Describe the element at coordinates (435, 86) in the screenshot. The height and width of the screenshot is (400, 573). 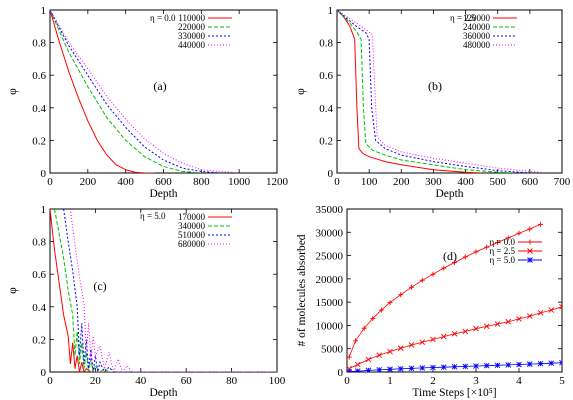
I see `panel-label: (b)` at that location.